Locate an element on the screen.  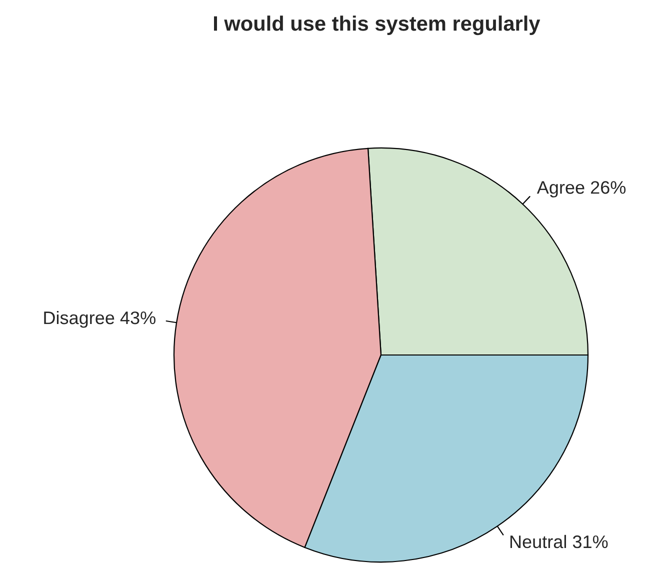
slice-label: Disagree 43% is located at coordinates (100, 319).